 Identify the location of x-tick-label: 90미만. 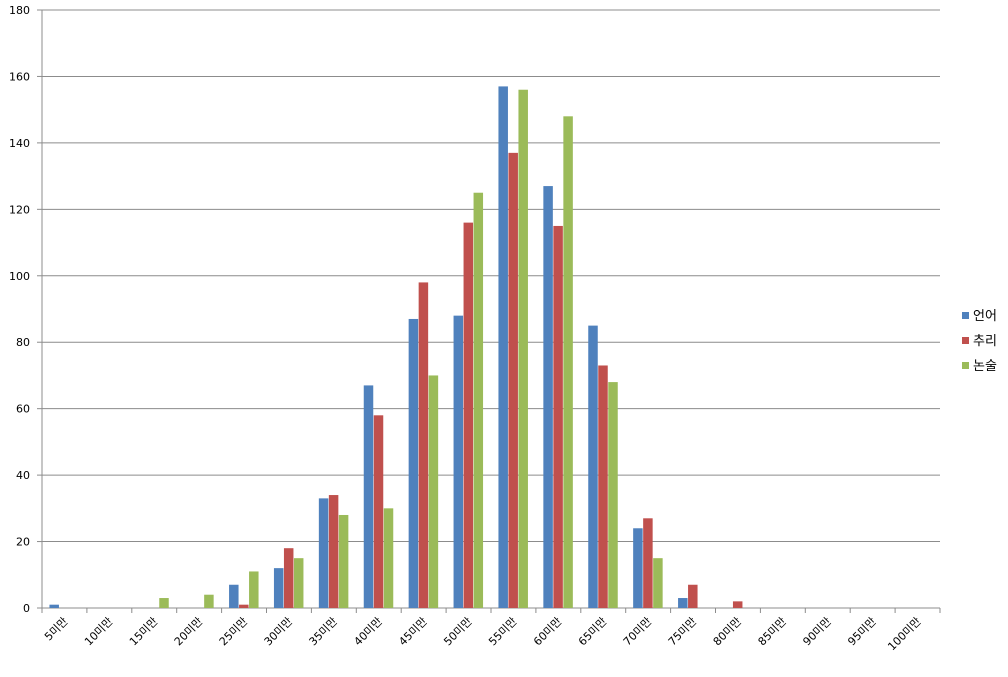
(816, 631).